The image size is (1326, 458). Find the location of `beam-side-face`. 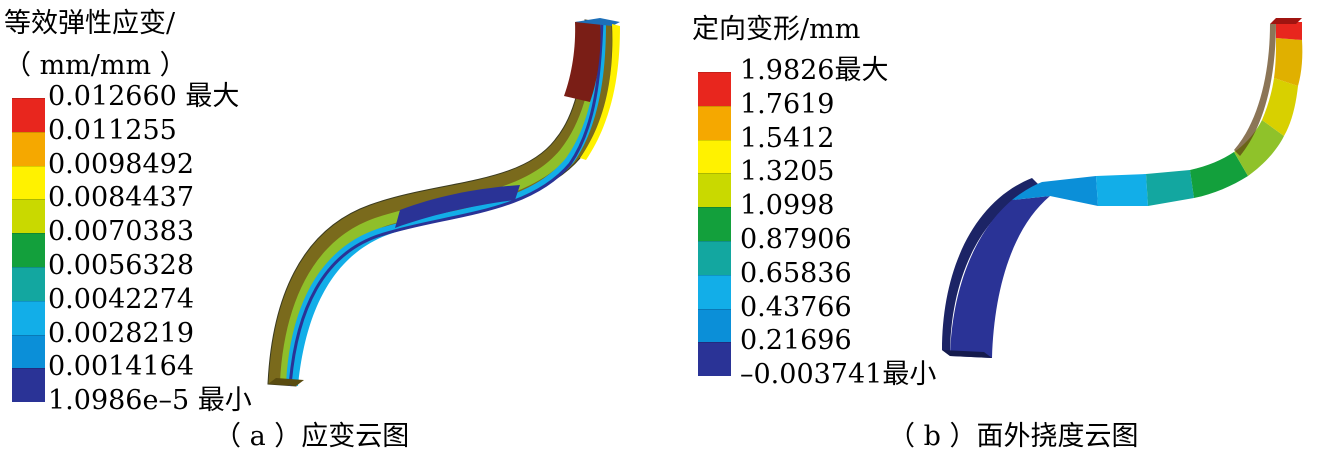

beam-side-face is located at coordinates (991, 267).